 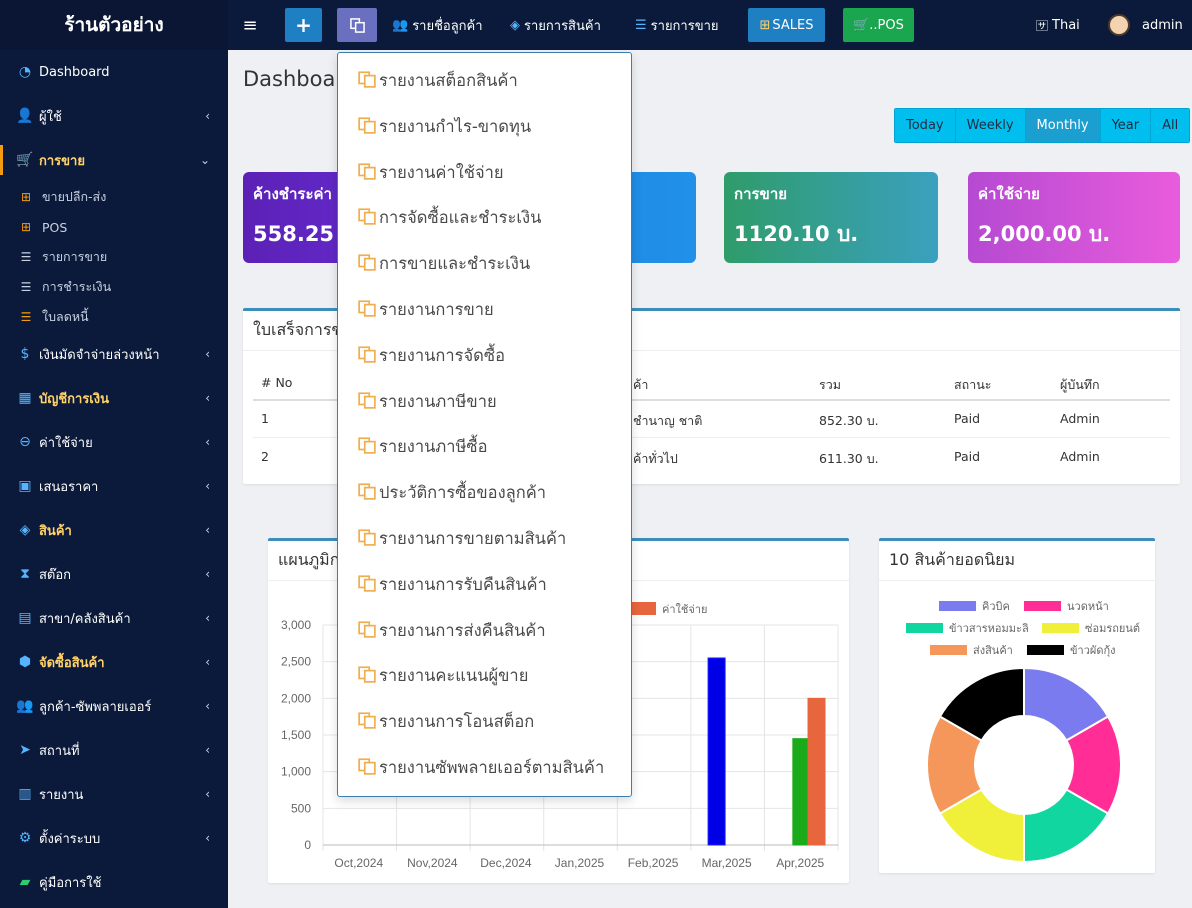 I want to click on hourglass-icon: ⧗, so click(x=25, y=574).